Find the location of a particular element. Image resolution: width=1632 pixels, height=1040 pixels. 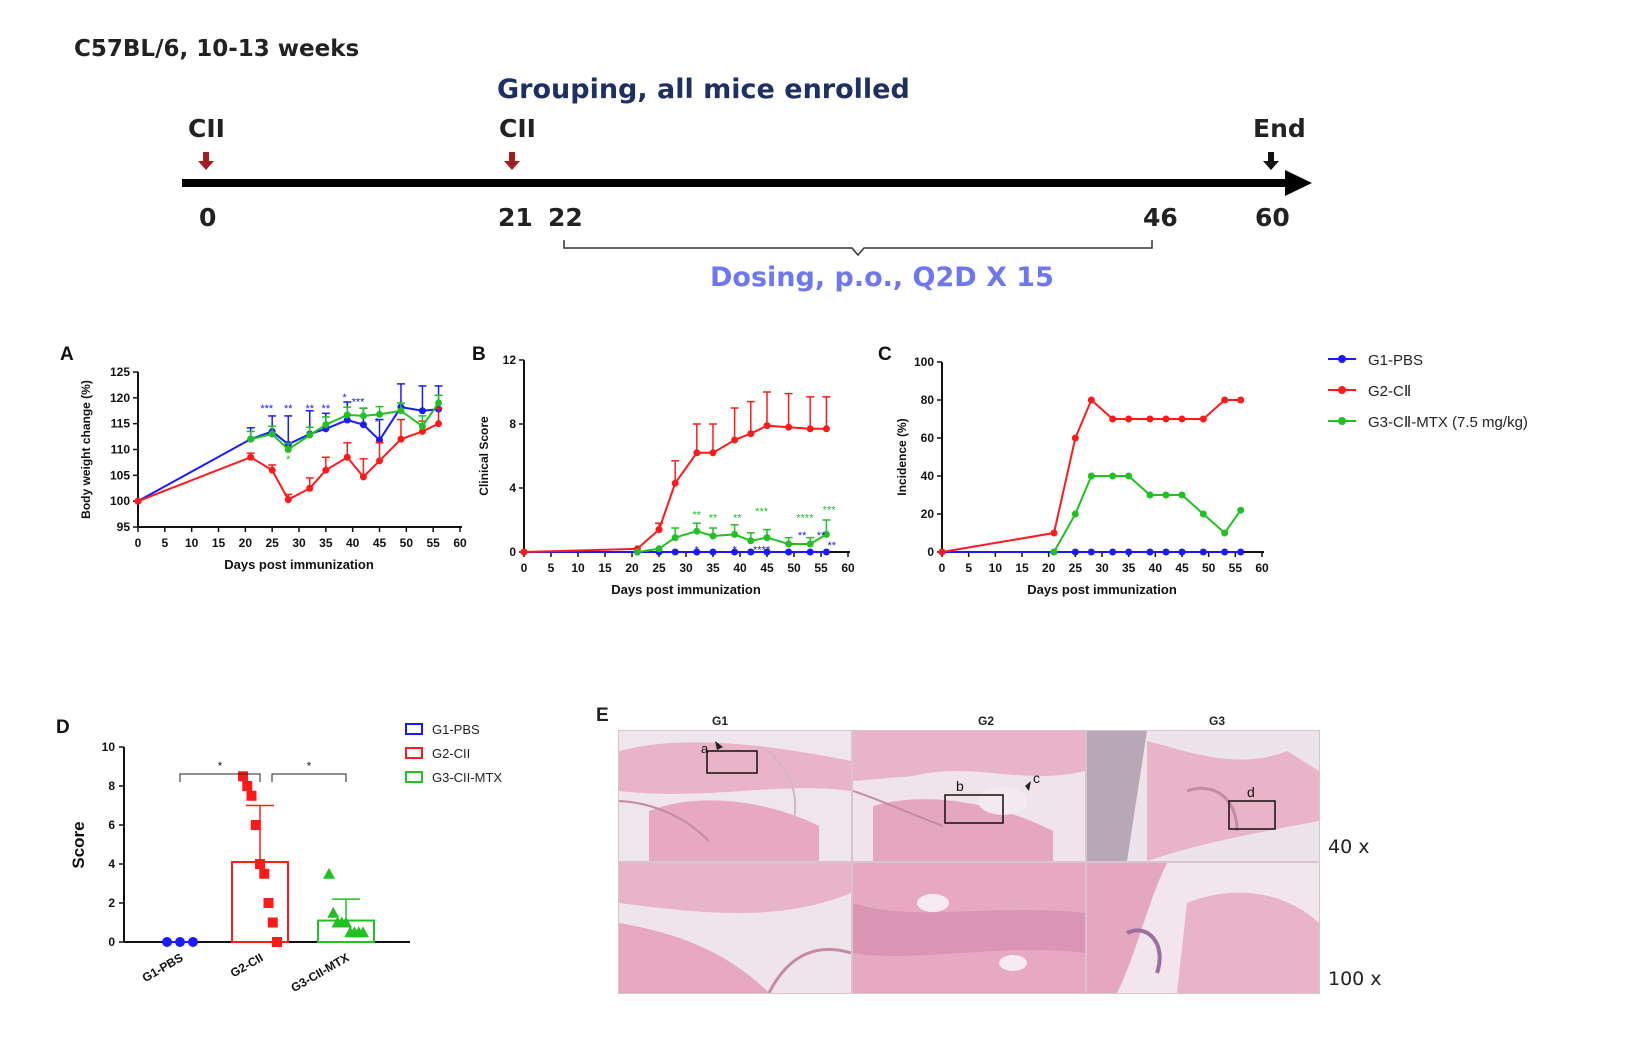

svg-text: c is located at coordinates (1036, 778).